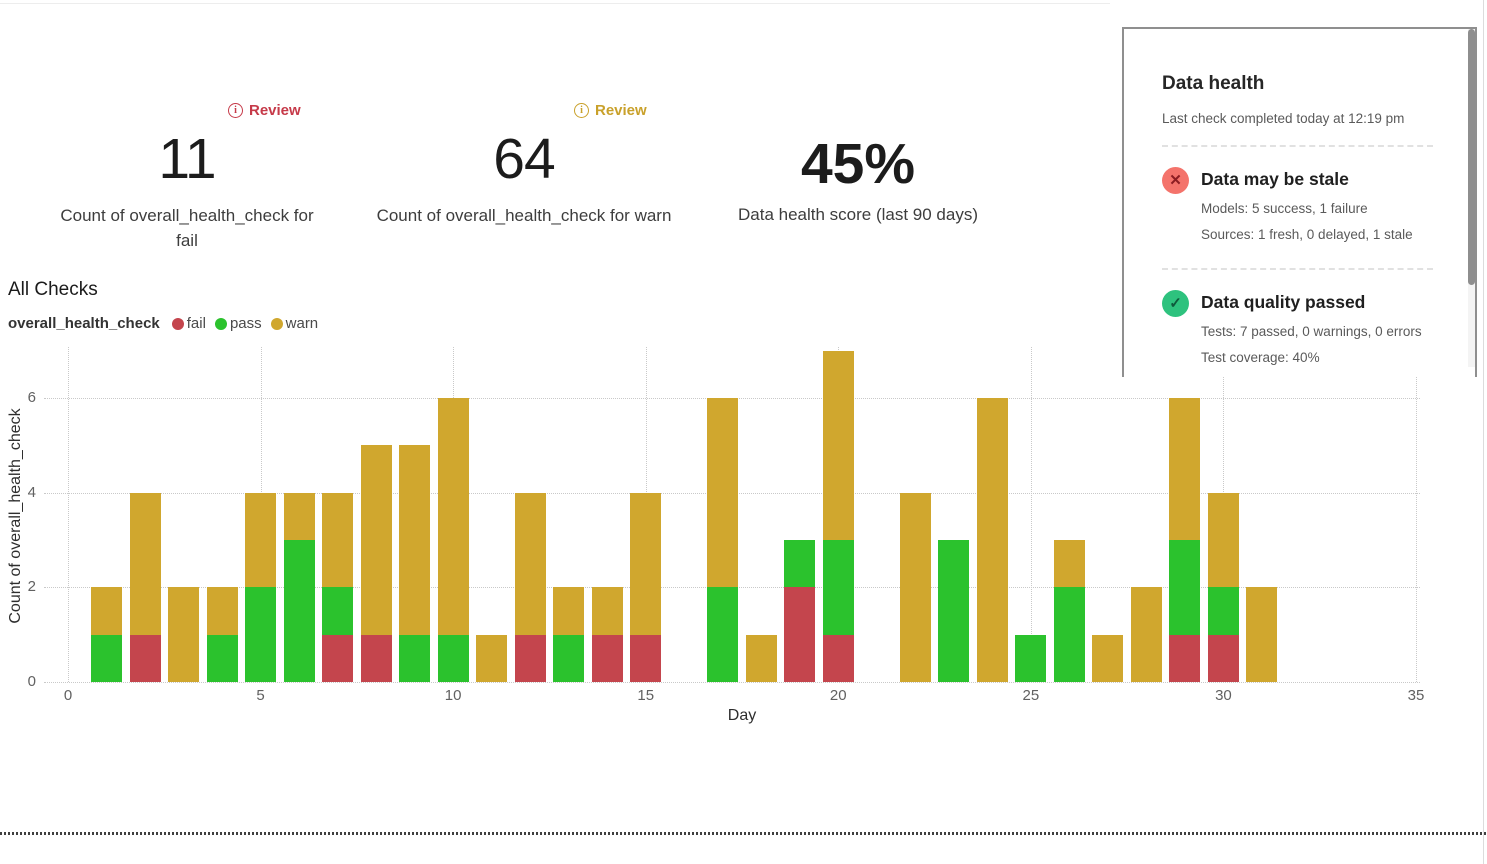 The width and height of the screenshot is (1487, 864). Describe the element at coordinates (453, 695) in the screenshot. I see `x-tick-10: 10` at that location.